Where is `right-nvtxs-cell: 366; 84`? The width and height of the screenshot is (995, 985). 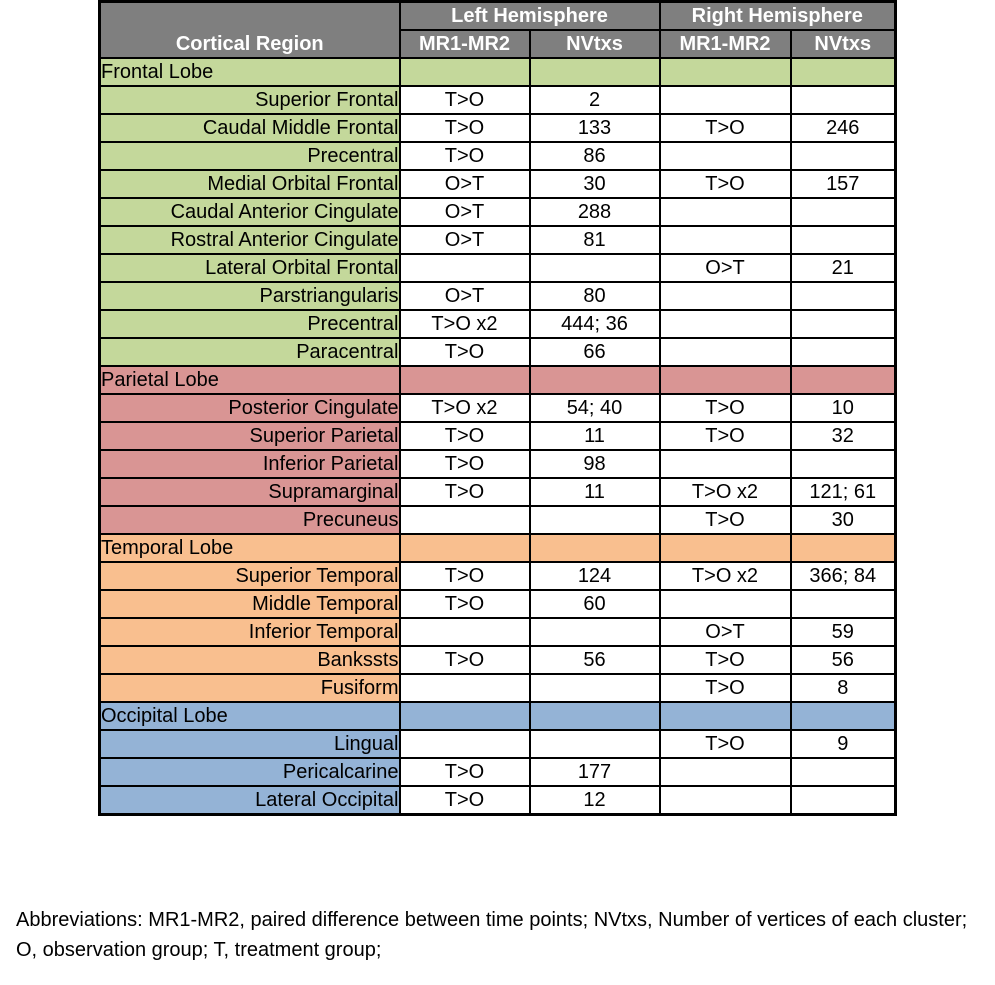
right-nvtxs-cell: 366; 84 is located at coordinates (843, 576).